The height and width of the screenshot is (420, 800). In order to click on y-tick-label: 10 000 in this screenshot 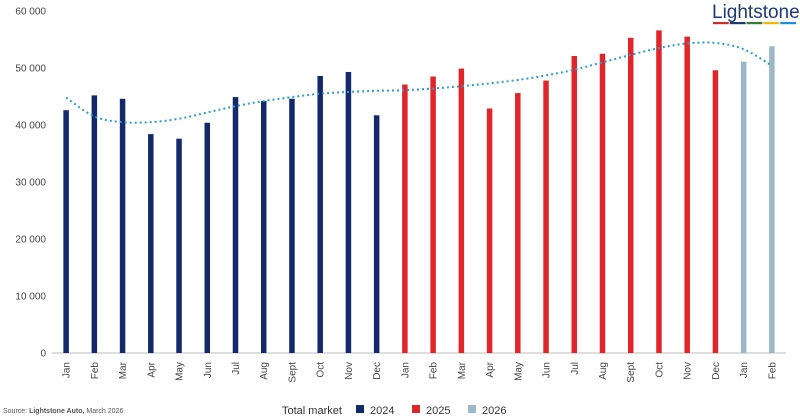, I will do `click(30, 297)`.